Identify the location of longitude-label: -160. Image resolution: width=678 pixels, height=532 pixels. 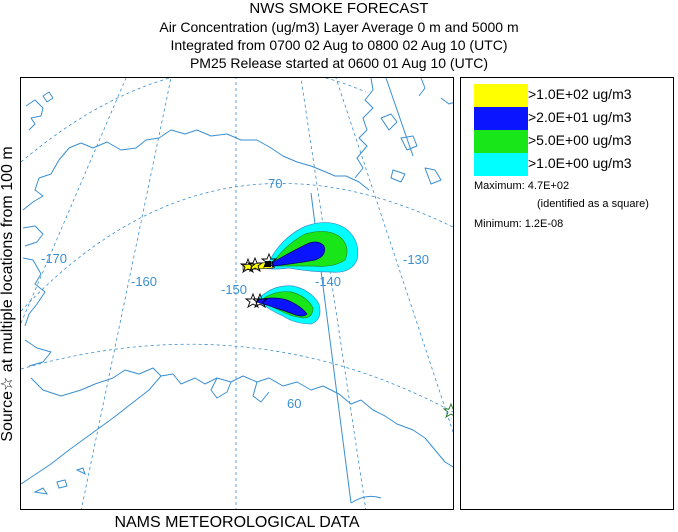
(144, 281).